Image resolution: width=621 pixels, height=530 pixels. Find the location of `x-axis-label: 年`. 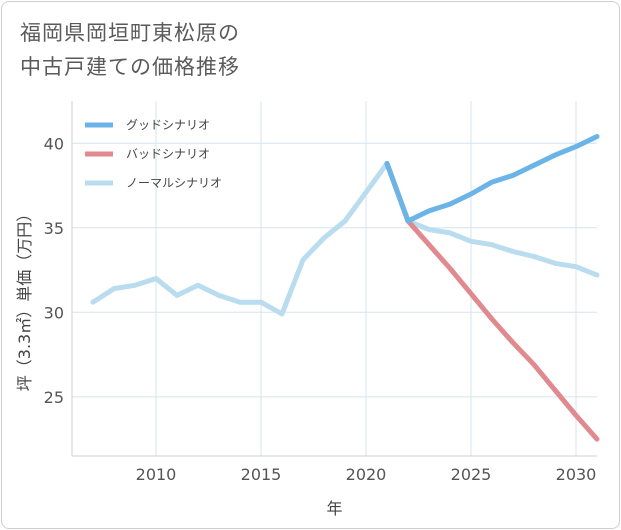

x-axis-label: 年 is located at coordinates (334, 508).